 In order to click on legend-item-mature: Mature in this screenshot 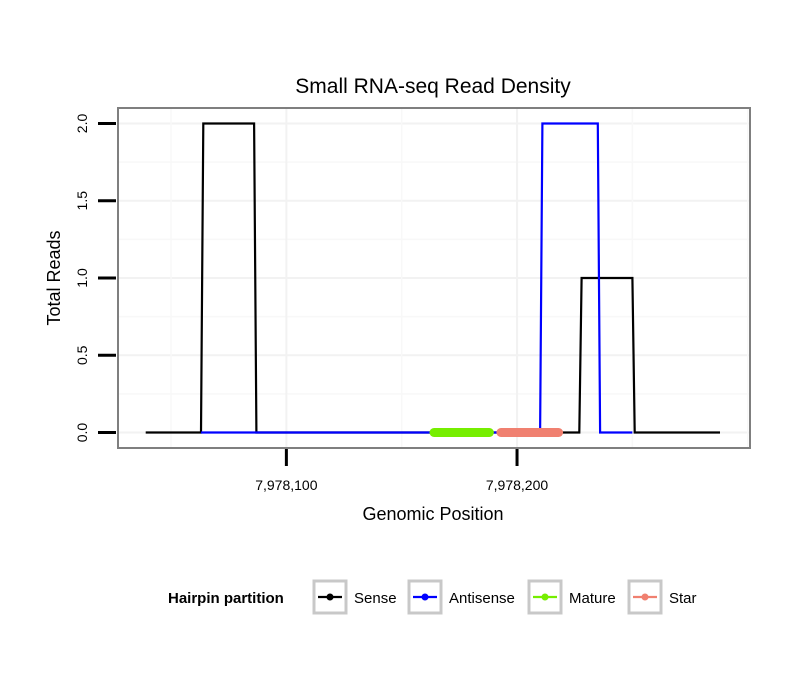, I will do `click(571, 597)`.